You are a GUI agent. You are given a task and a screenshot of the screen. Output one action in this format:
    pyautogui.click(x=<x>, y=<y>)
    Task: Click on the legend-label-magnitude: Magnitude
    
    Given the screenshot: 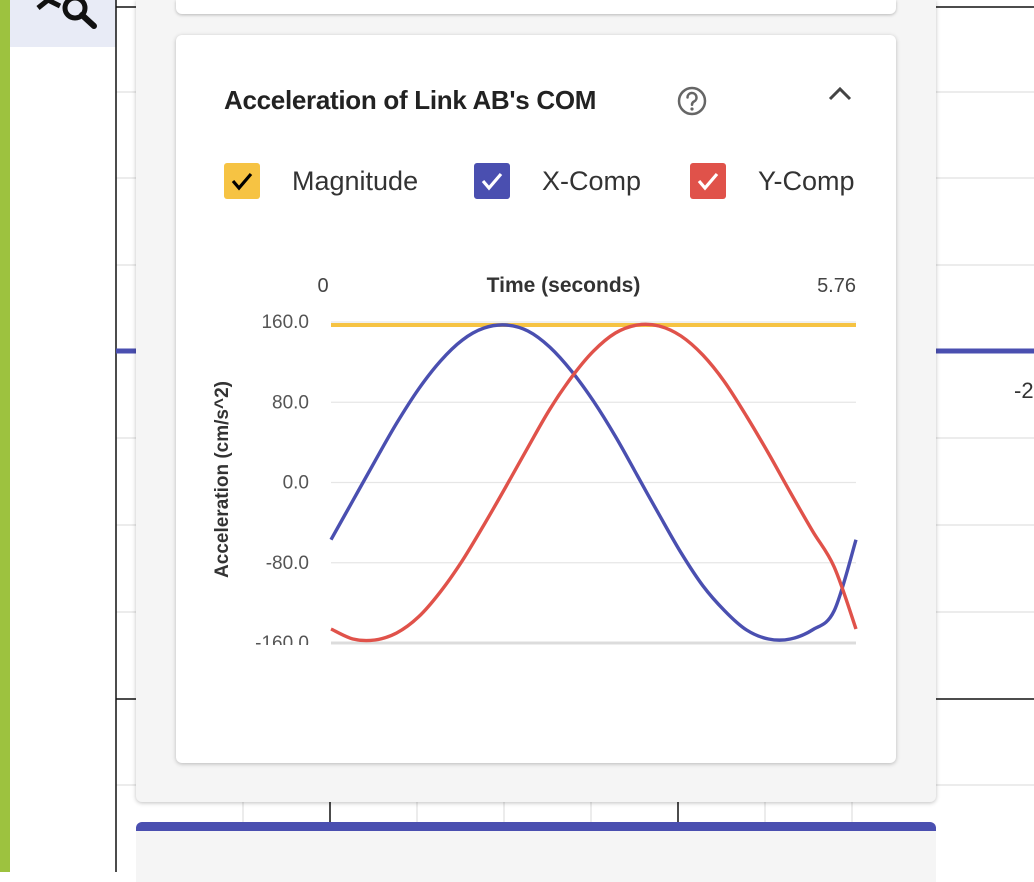 What is the action you would take?
    pyautogui.click(x=355, y=181)
    